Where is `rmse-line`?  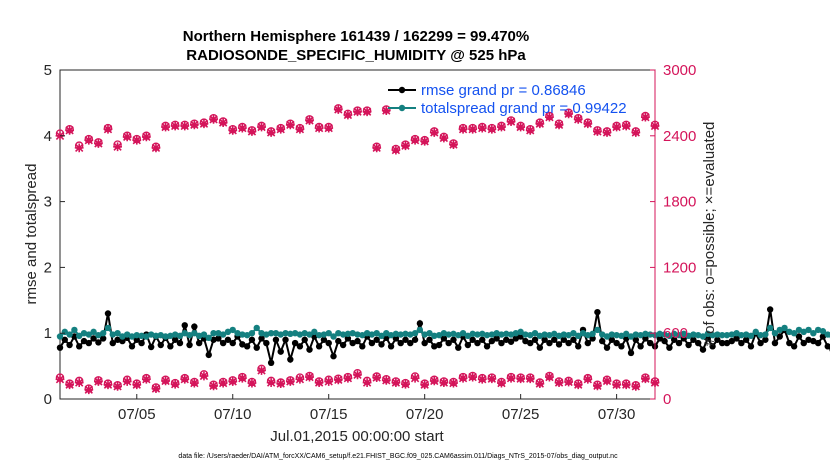
rmse-line is located at coordinates (444, 336).